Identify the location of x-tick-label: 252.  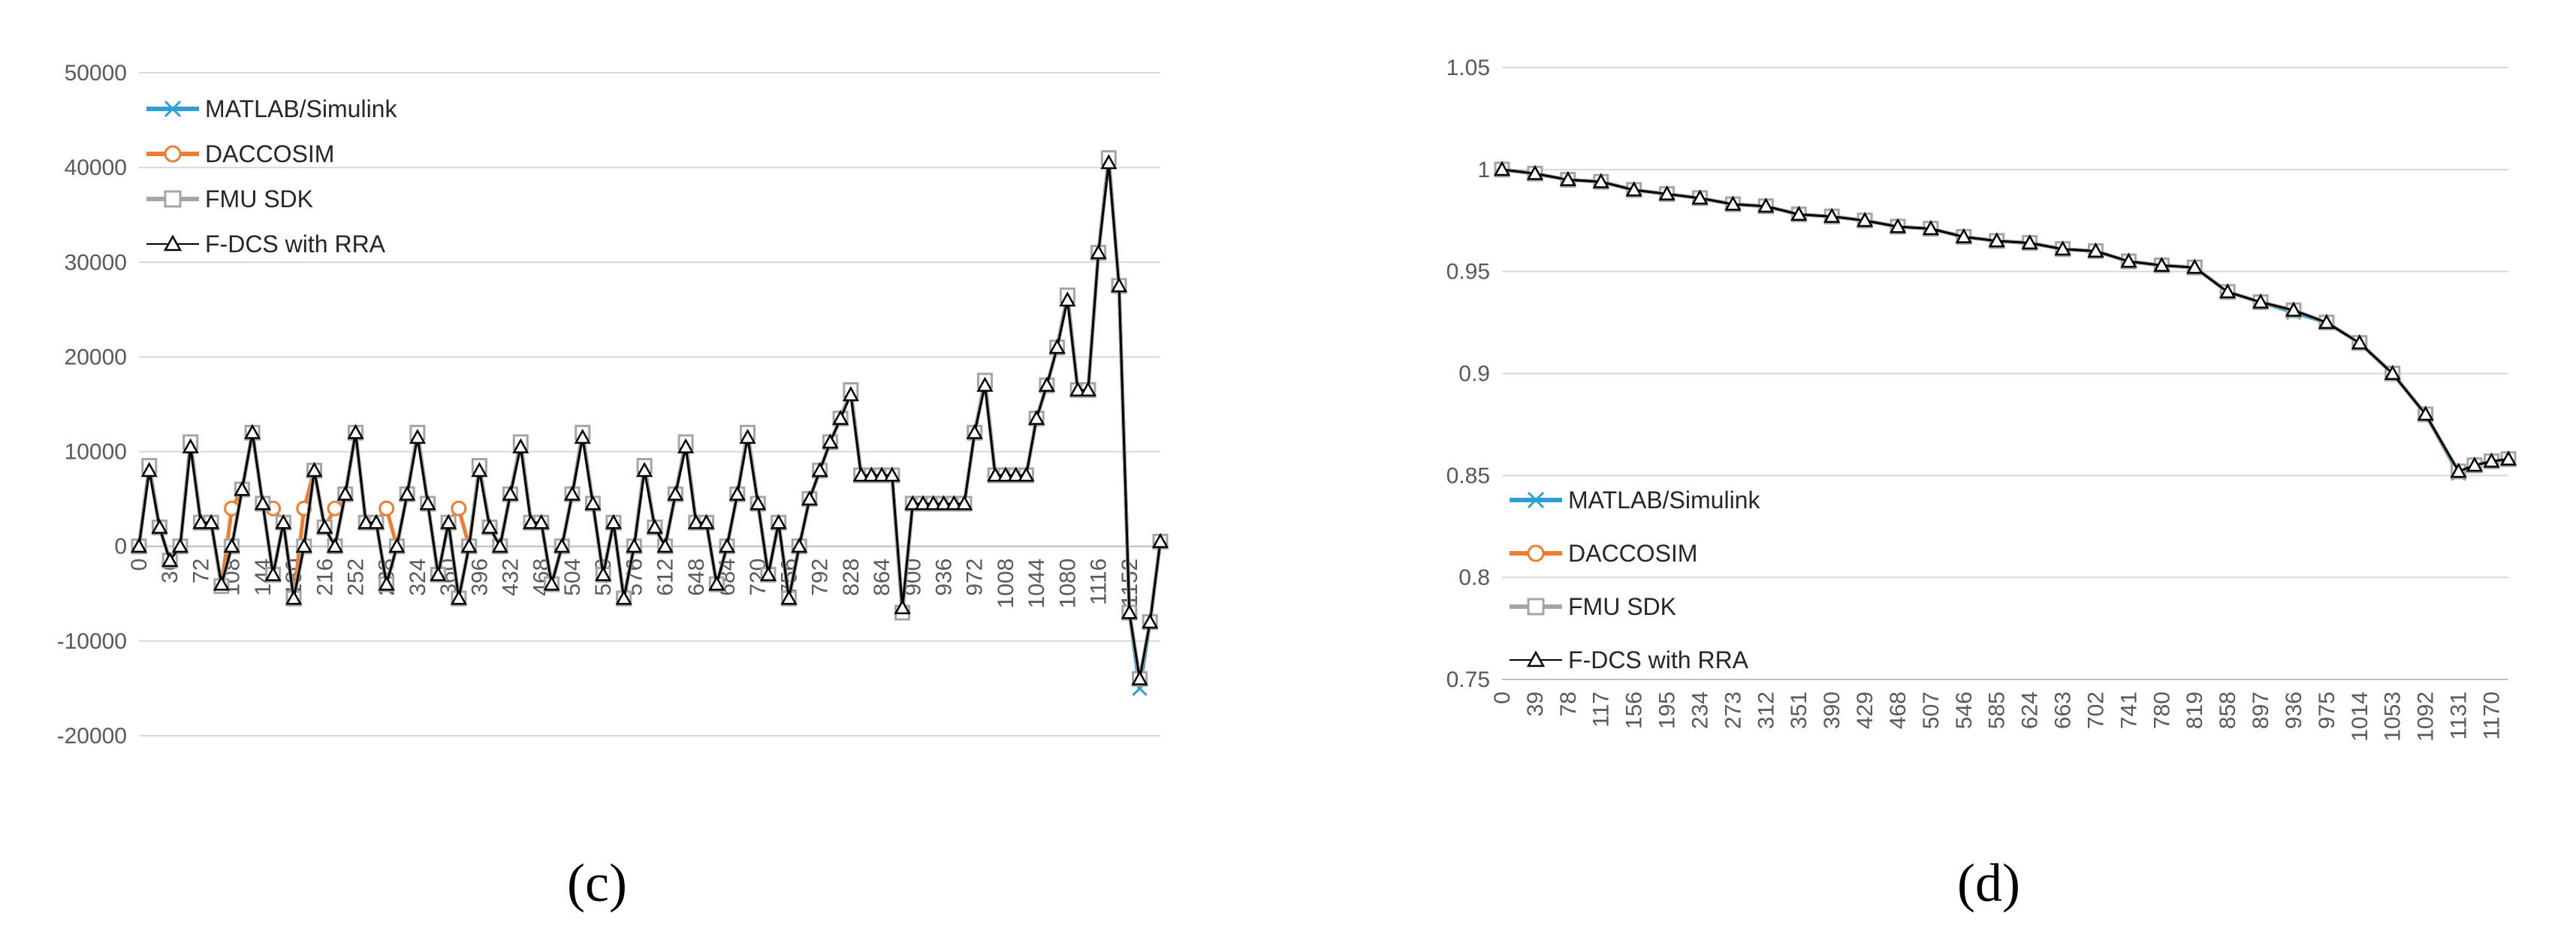
(355, 577).